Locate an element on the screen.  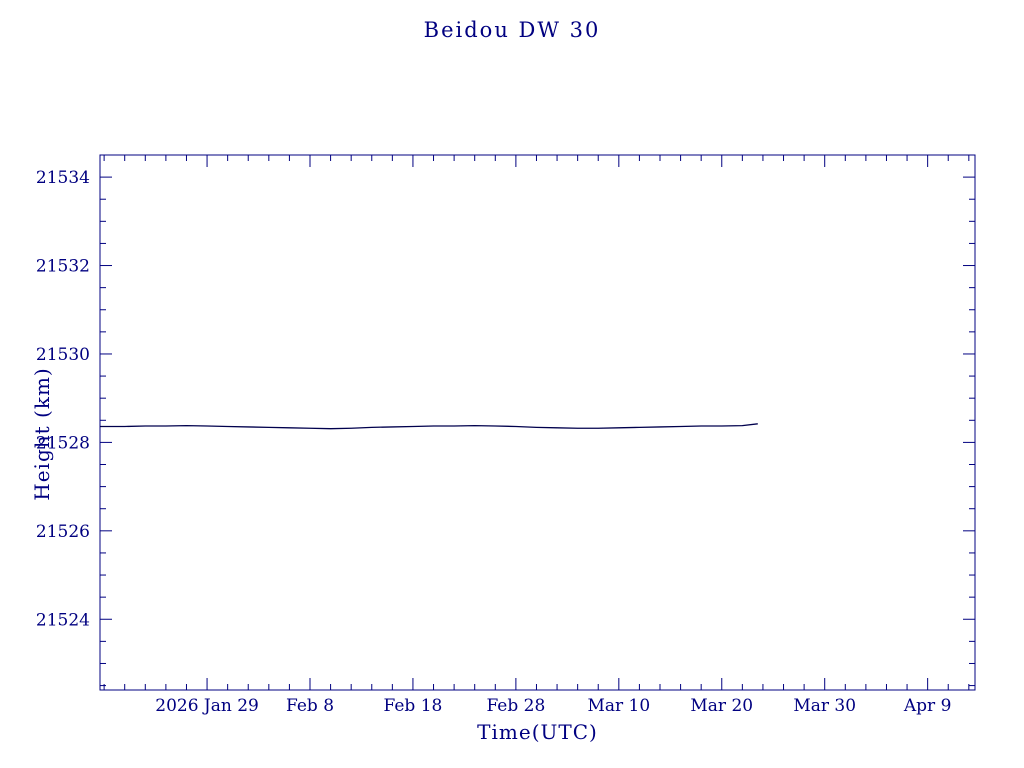
data-line is located at coordinates (429, 426).